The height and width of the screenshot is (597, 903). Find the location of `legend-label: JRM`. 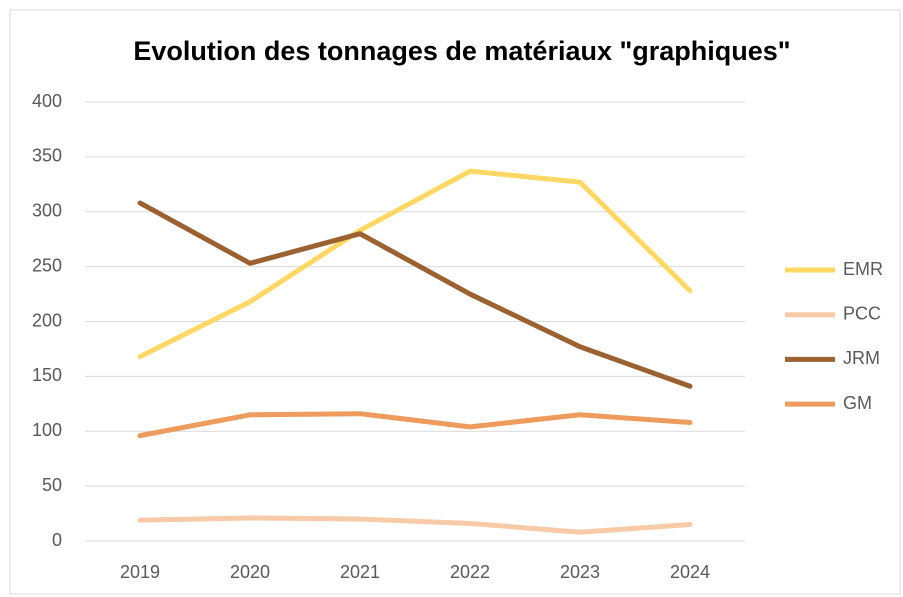

legend-label: JRM is located at coordinates (861, 358).